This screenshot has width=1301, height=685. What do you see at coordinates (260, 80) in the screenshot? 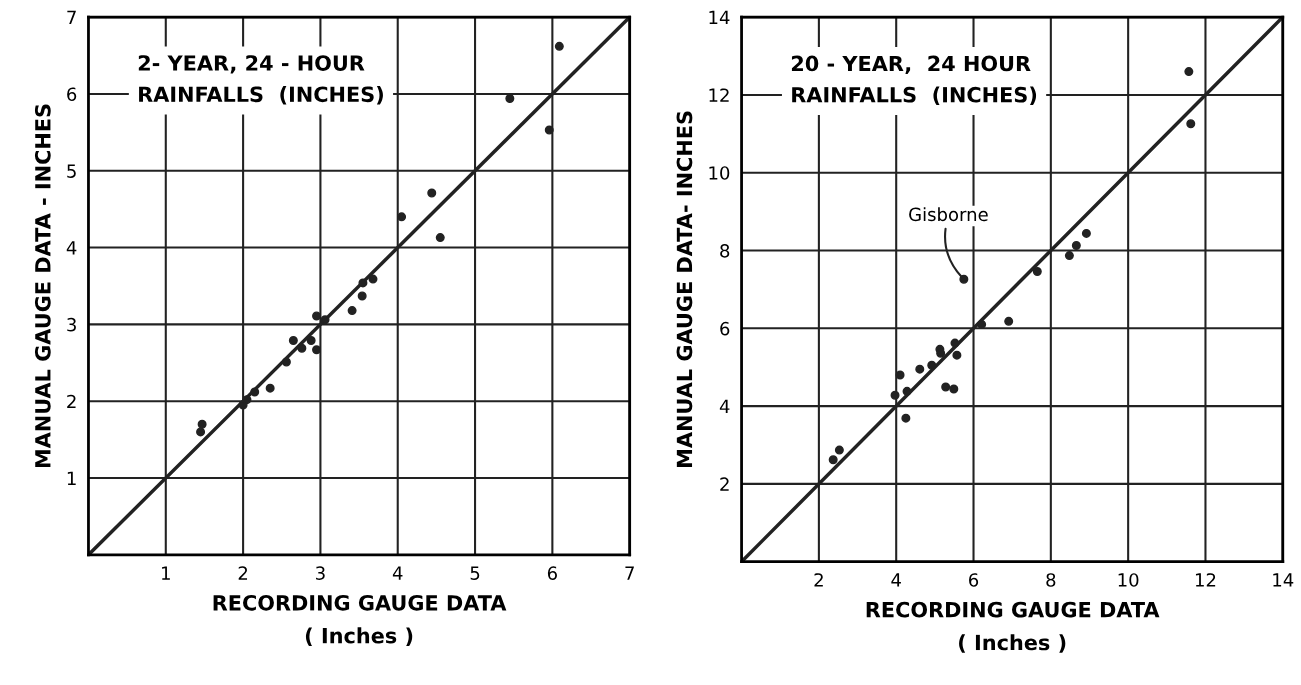
I see `text: 2- YEAR, 24 - HOUR RAINFALLS (INCHES)` at bounding box center [260, 80].